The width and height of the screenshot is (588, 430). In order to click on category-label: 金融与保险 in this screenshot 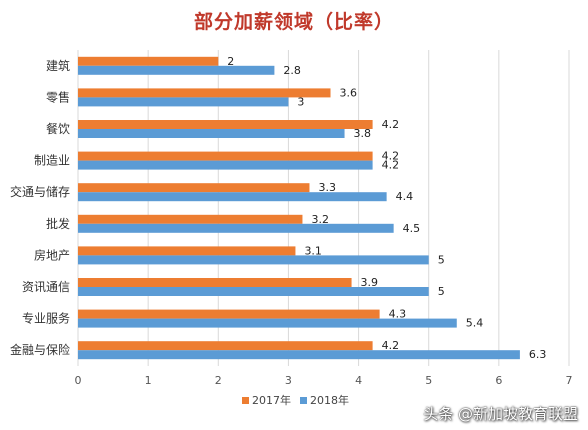, I will do `click(40, 349)`.